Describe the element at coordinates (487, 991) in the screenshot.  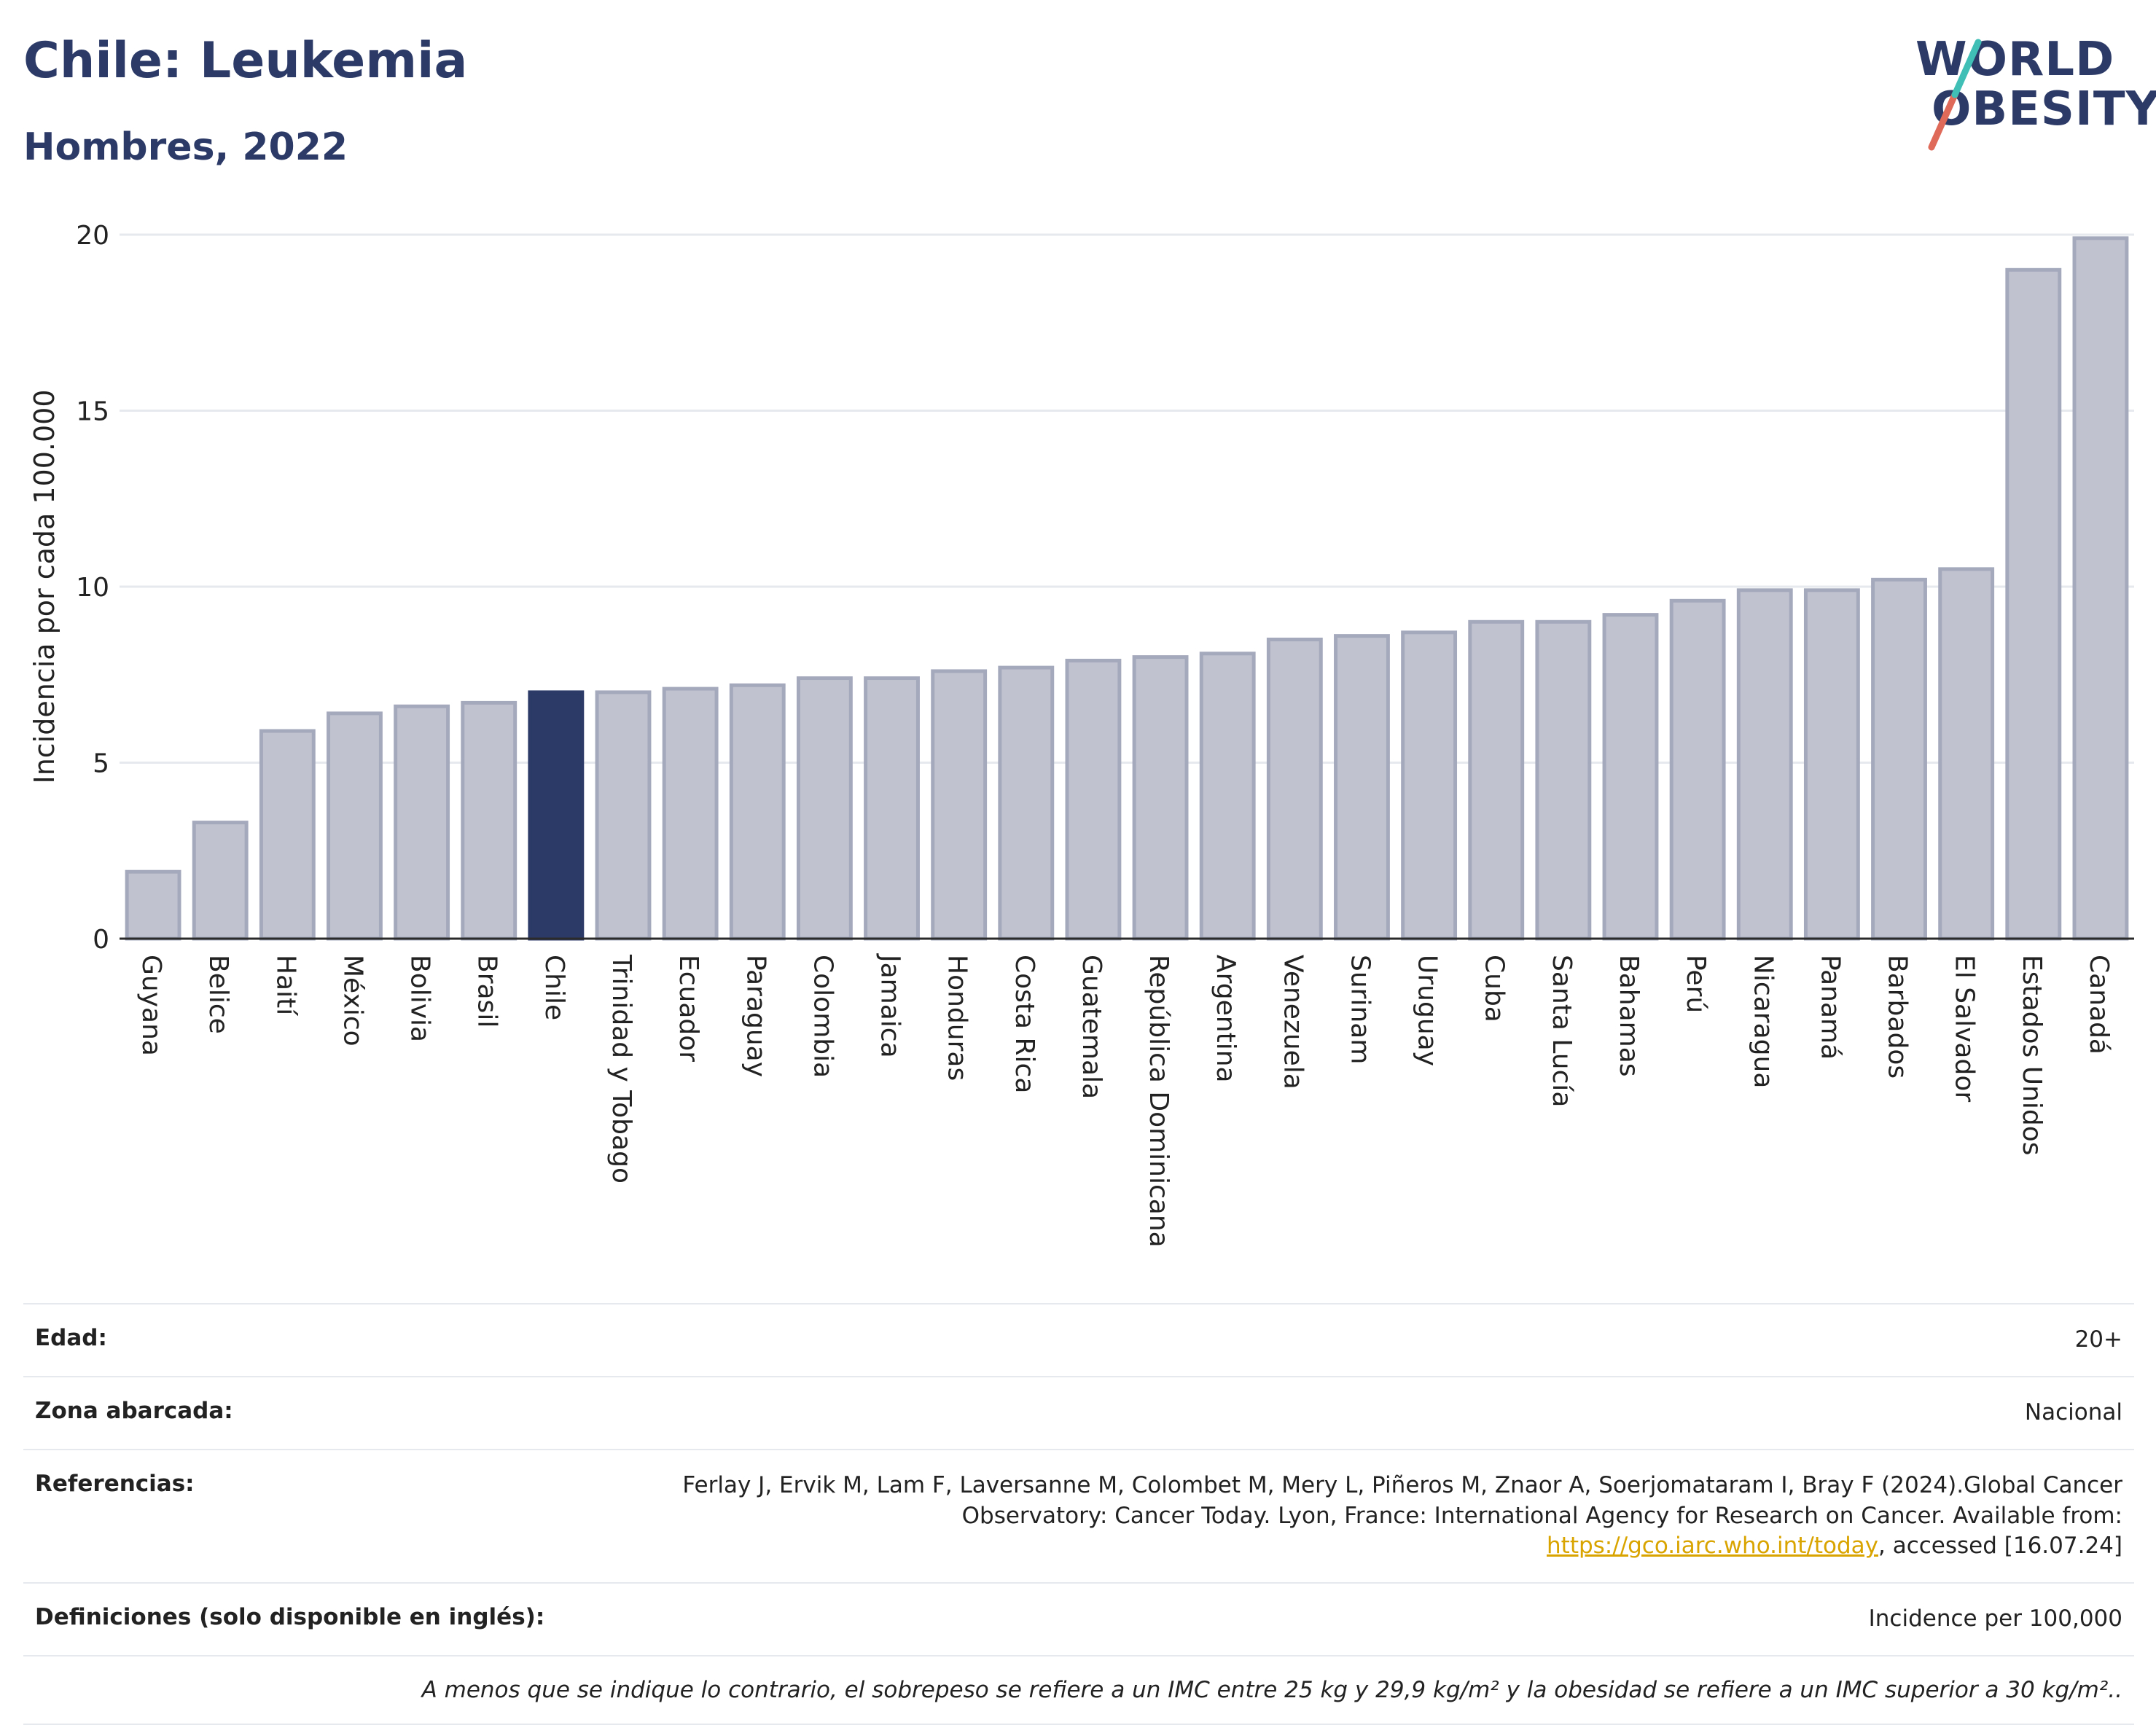
I see `x-tick-label: Brasil` at that location.